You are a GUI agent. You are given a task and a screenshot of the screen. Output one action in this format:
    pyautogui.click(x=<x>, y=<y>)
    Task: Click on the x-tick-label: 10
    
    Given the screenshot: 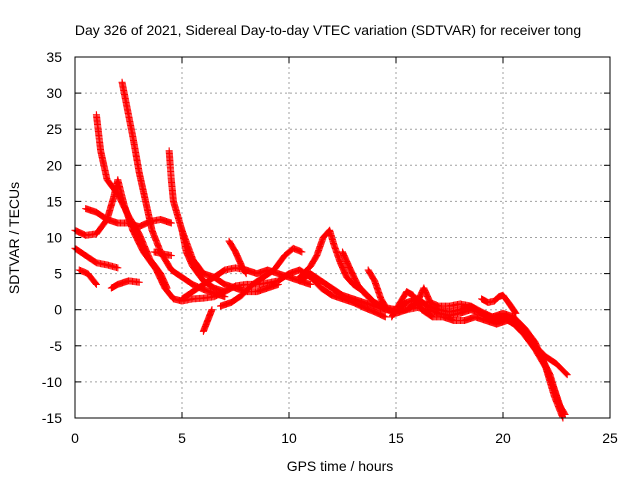 What is the action you would take?
    pyautogui.click(x=289, y=438)
    